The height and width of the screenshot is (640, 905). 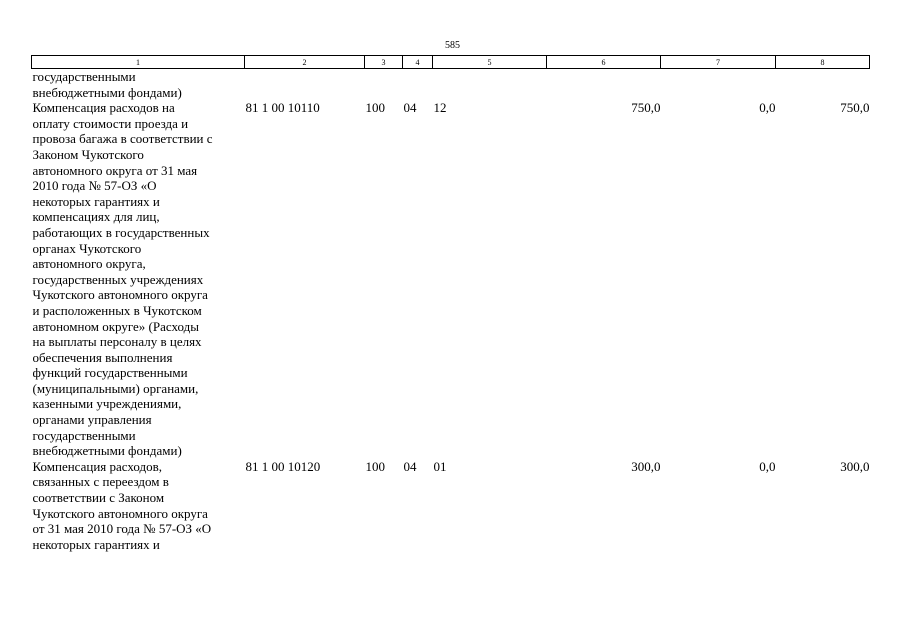 What do you see at coordinates (282, 108) in the screenshot?
I see `row-target-code: 81 1 00 10110` at bounding box center [282, 108].